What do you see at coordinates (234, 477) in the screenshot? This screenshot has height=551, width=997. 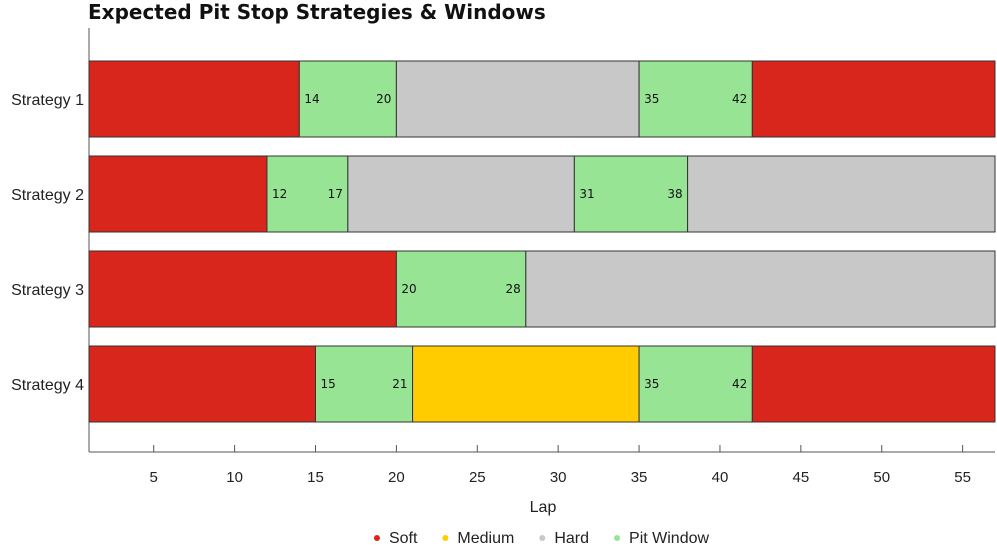 I see `x-tick-label: 10` at bounding box center [234, 477].